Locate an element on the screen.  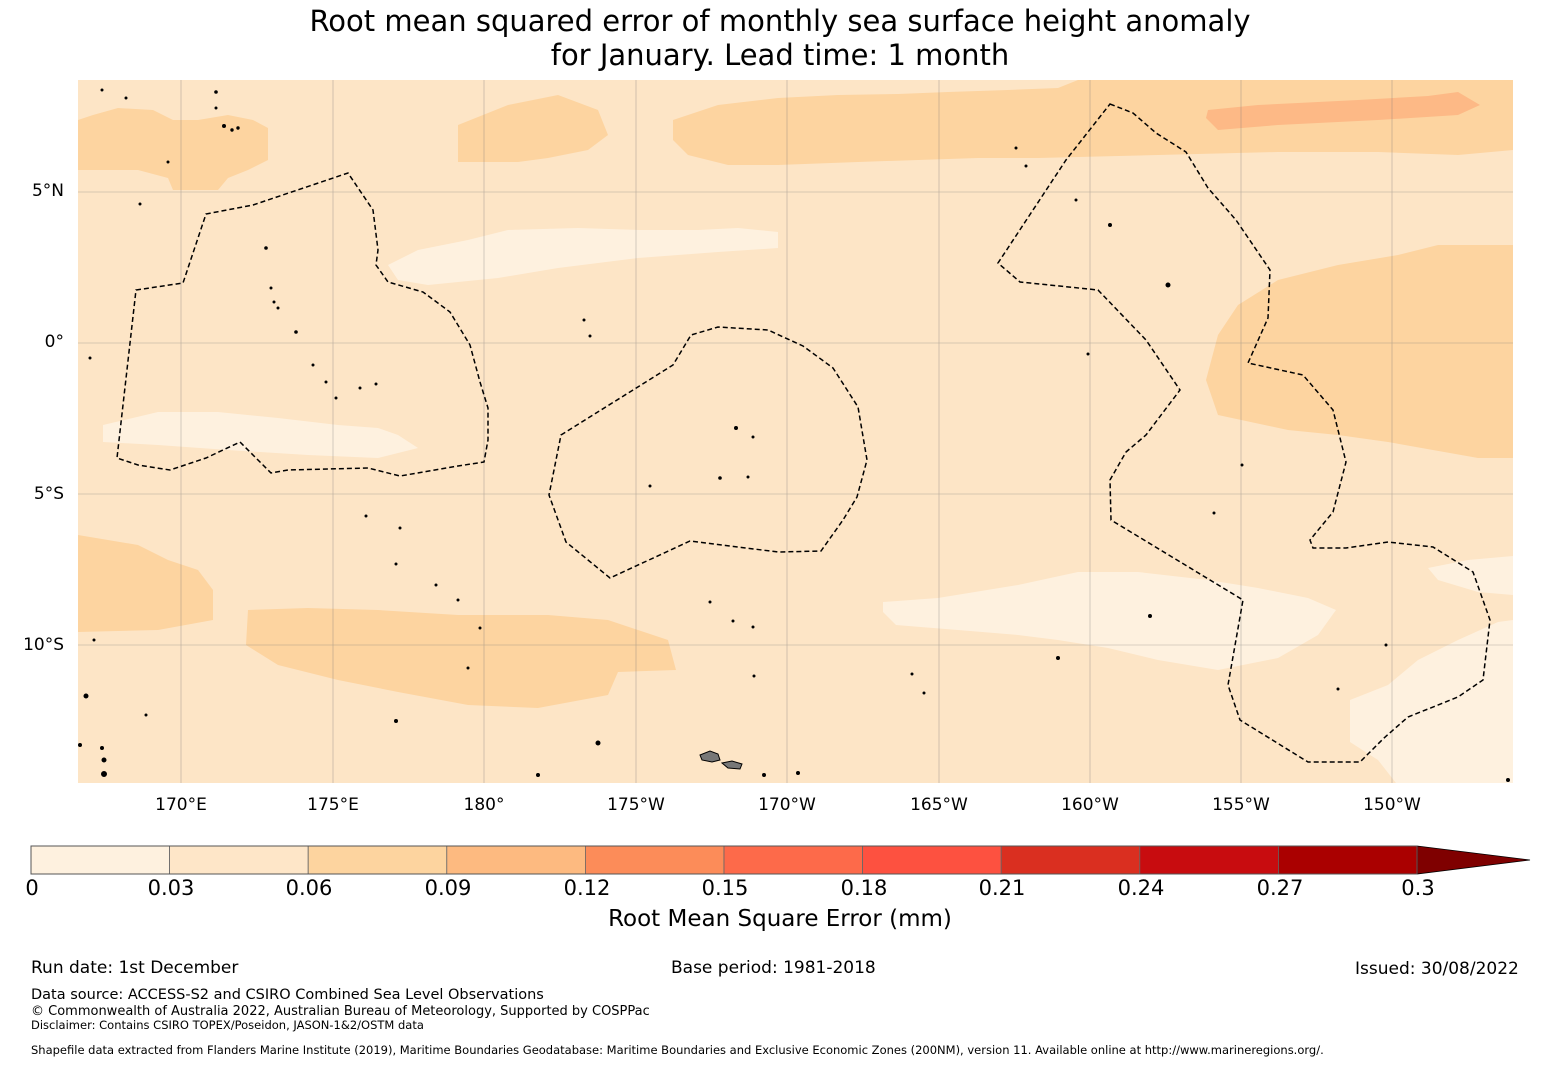
region-north-east is located at coordinates (1093, 122).